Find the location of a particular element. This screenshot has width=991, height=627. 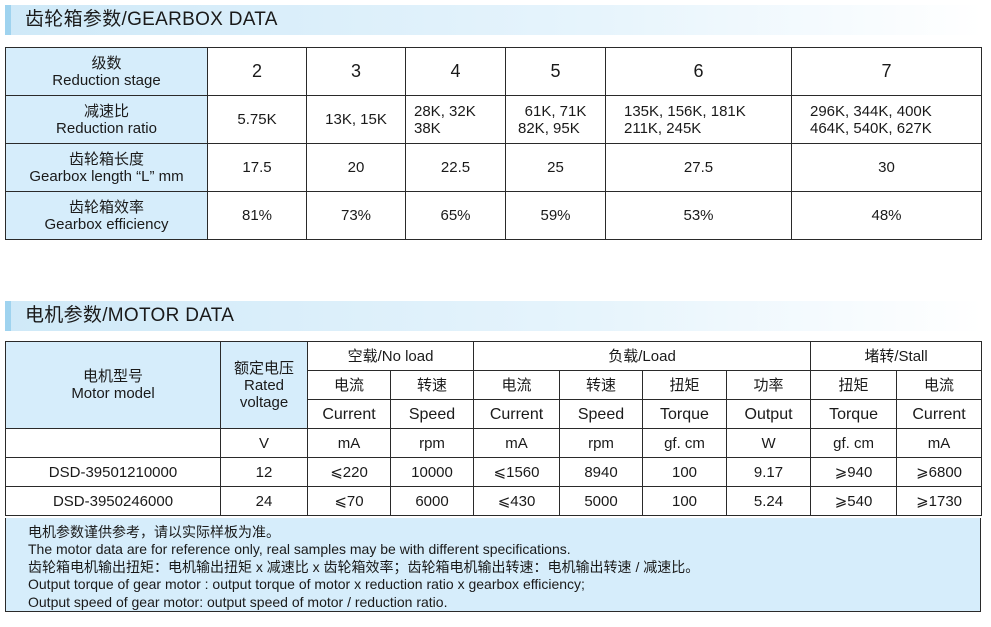

column-header-en: Output is located at coordinates (768, 414).